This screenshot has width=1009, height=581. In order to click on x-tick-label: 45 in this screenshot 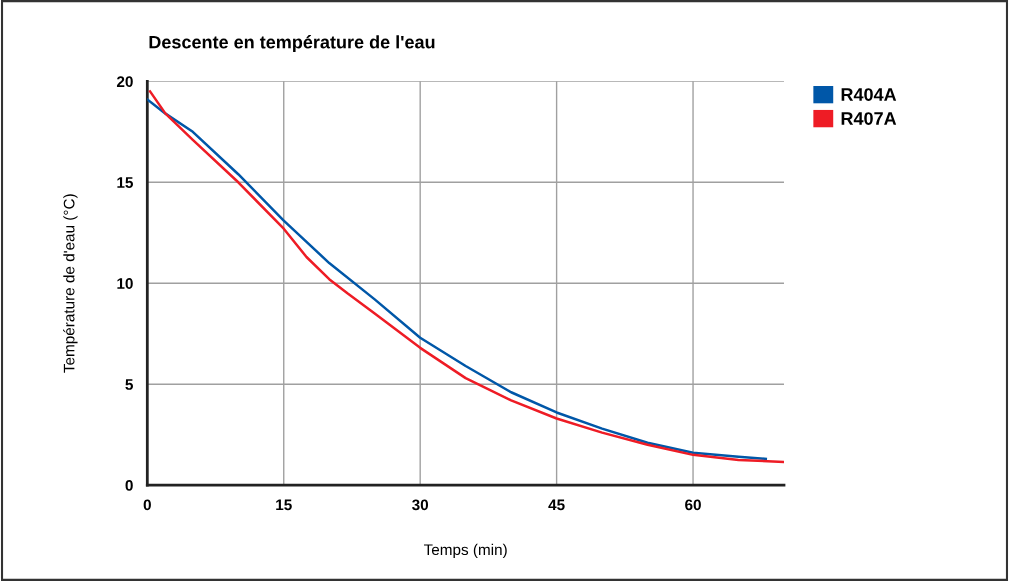, I will do `click(556, 505)`.